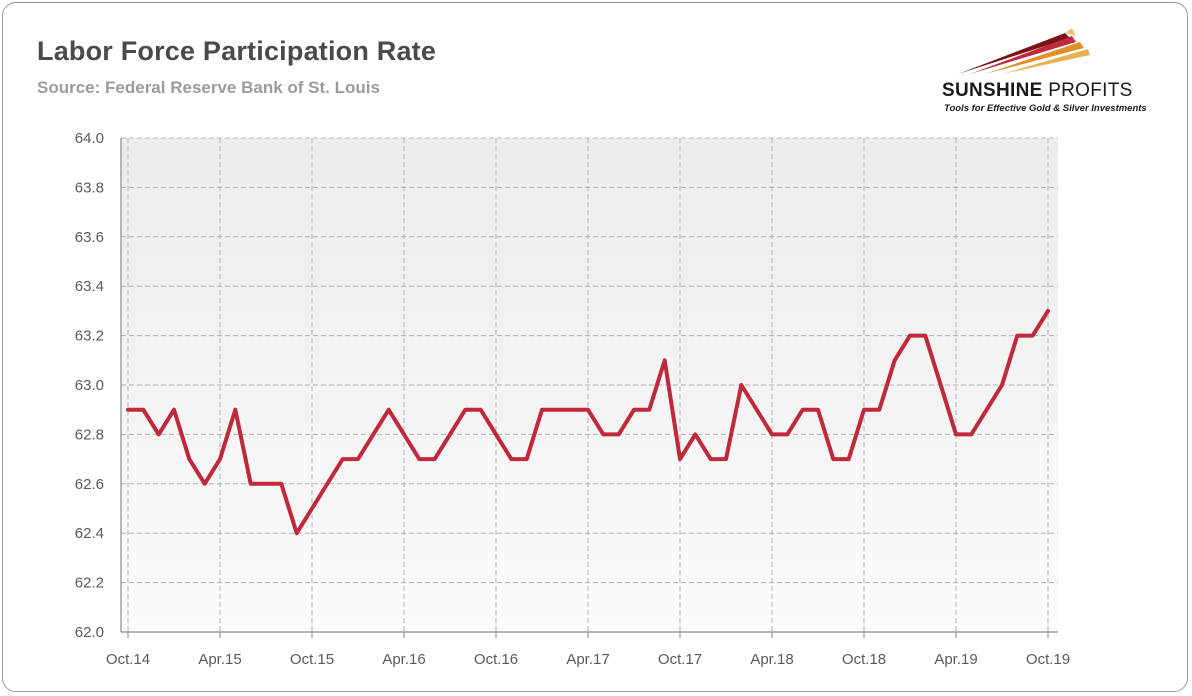  I want to click on x-tick-label: Oct.15, so click(312, 659).